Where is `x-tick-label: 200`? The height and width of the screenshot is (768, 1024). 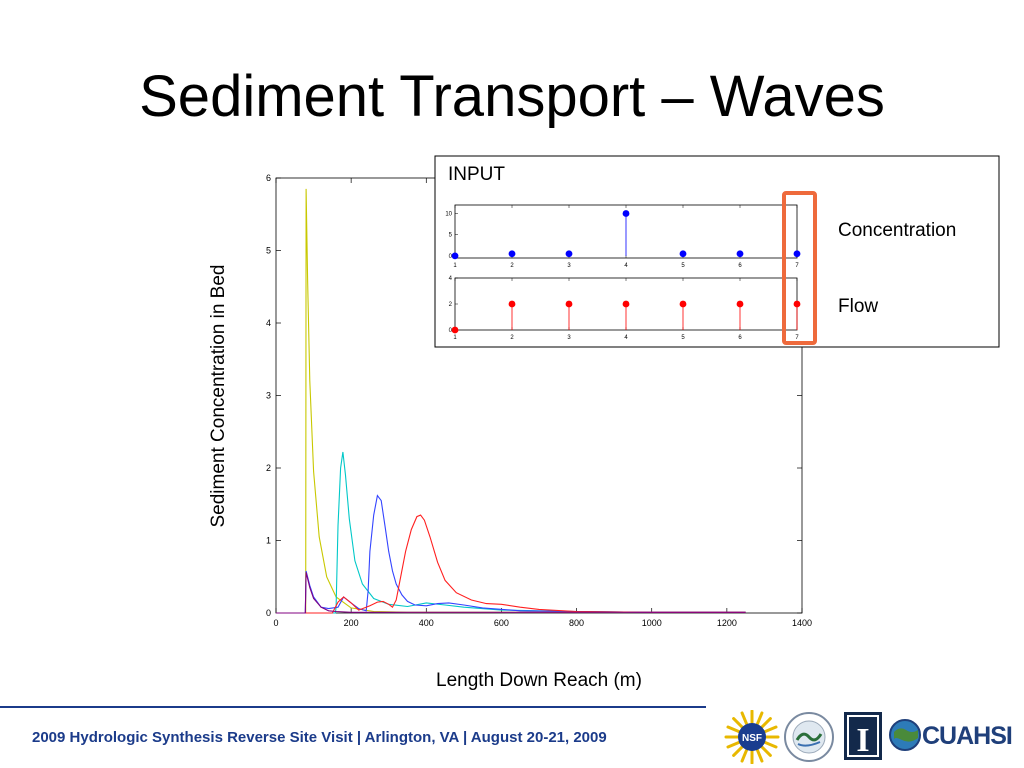 x-tick-label: 200 is located at coordinates (351, 623).